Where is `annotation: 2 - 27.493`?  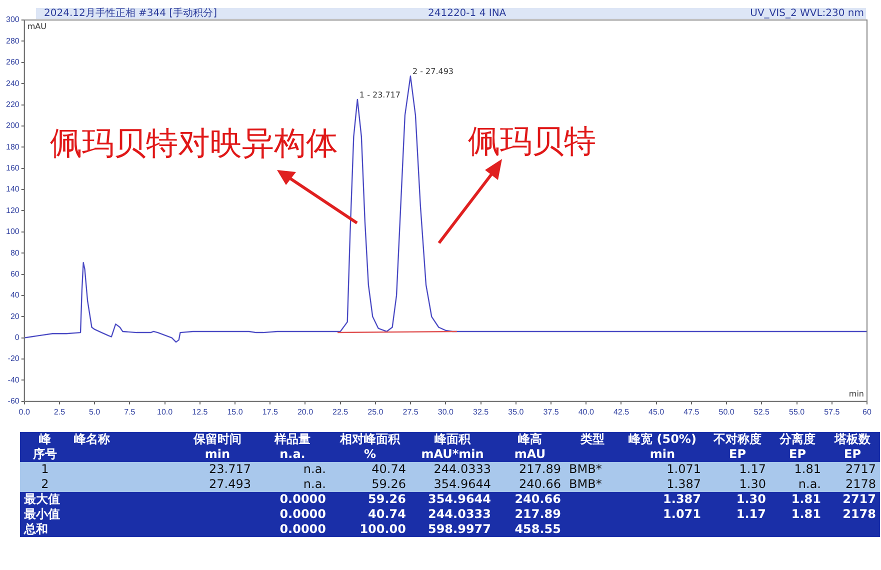
annotation: 2 - 27.493 is located at coordinates (433, 71).